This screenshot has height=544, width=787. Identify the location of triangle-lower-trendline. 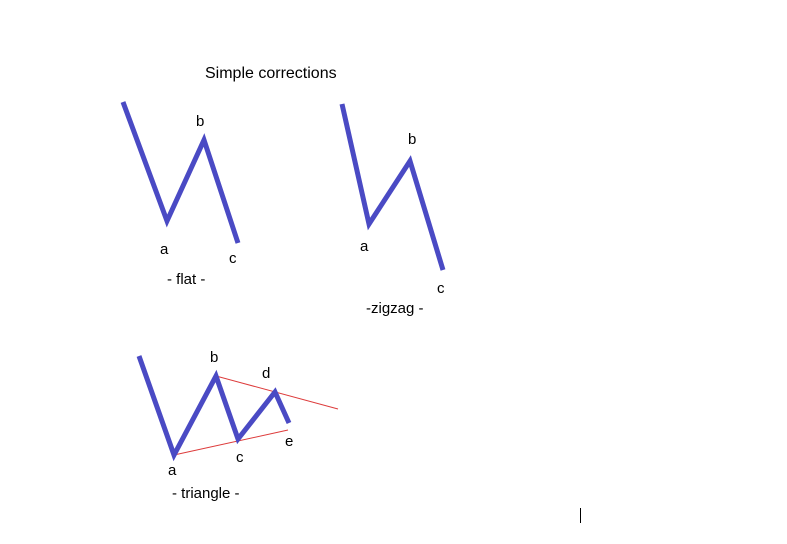
(231, 442).